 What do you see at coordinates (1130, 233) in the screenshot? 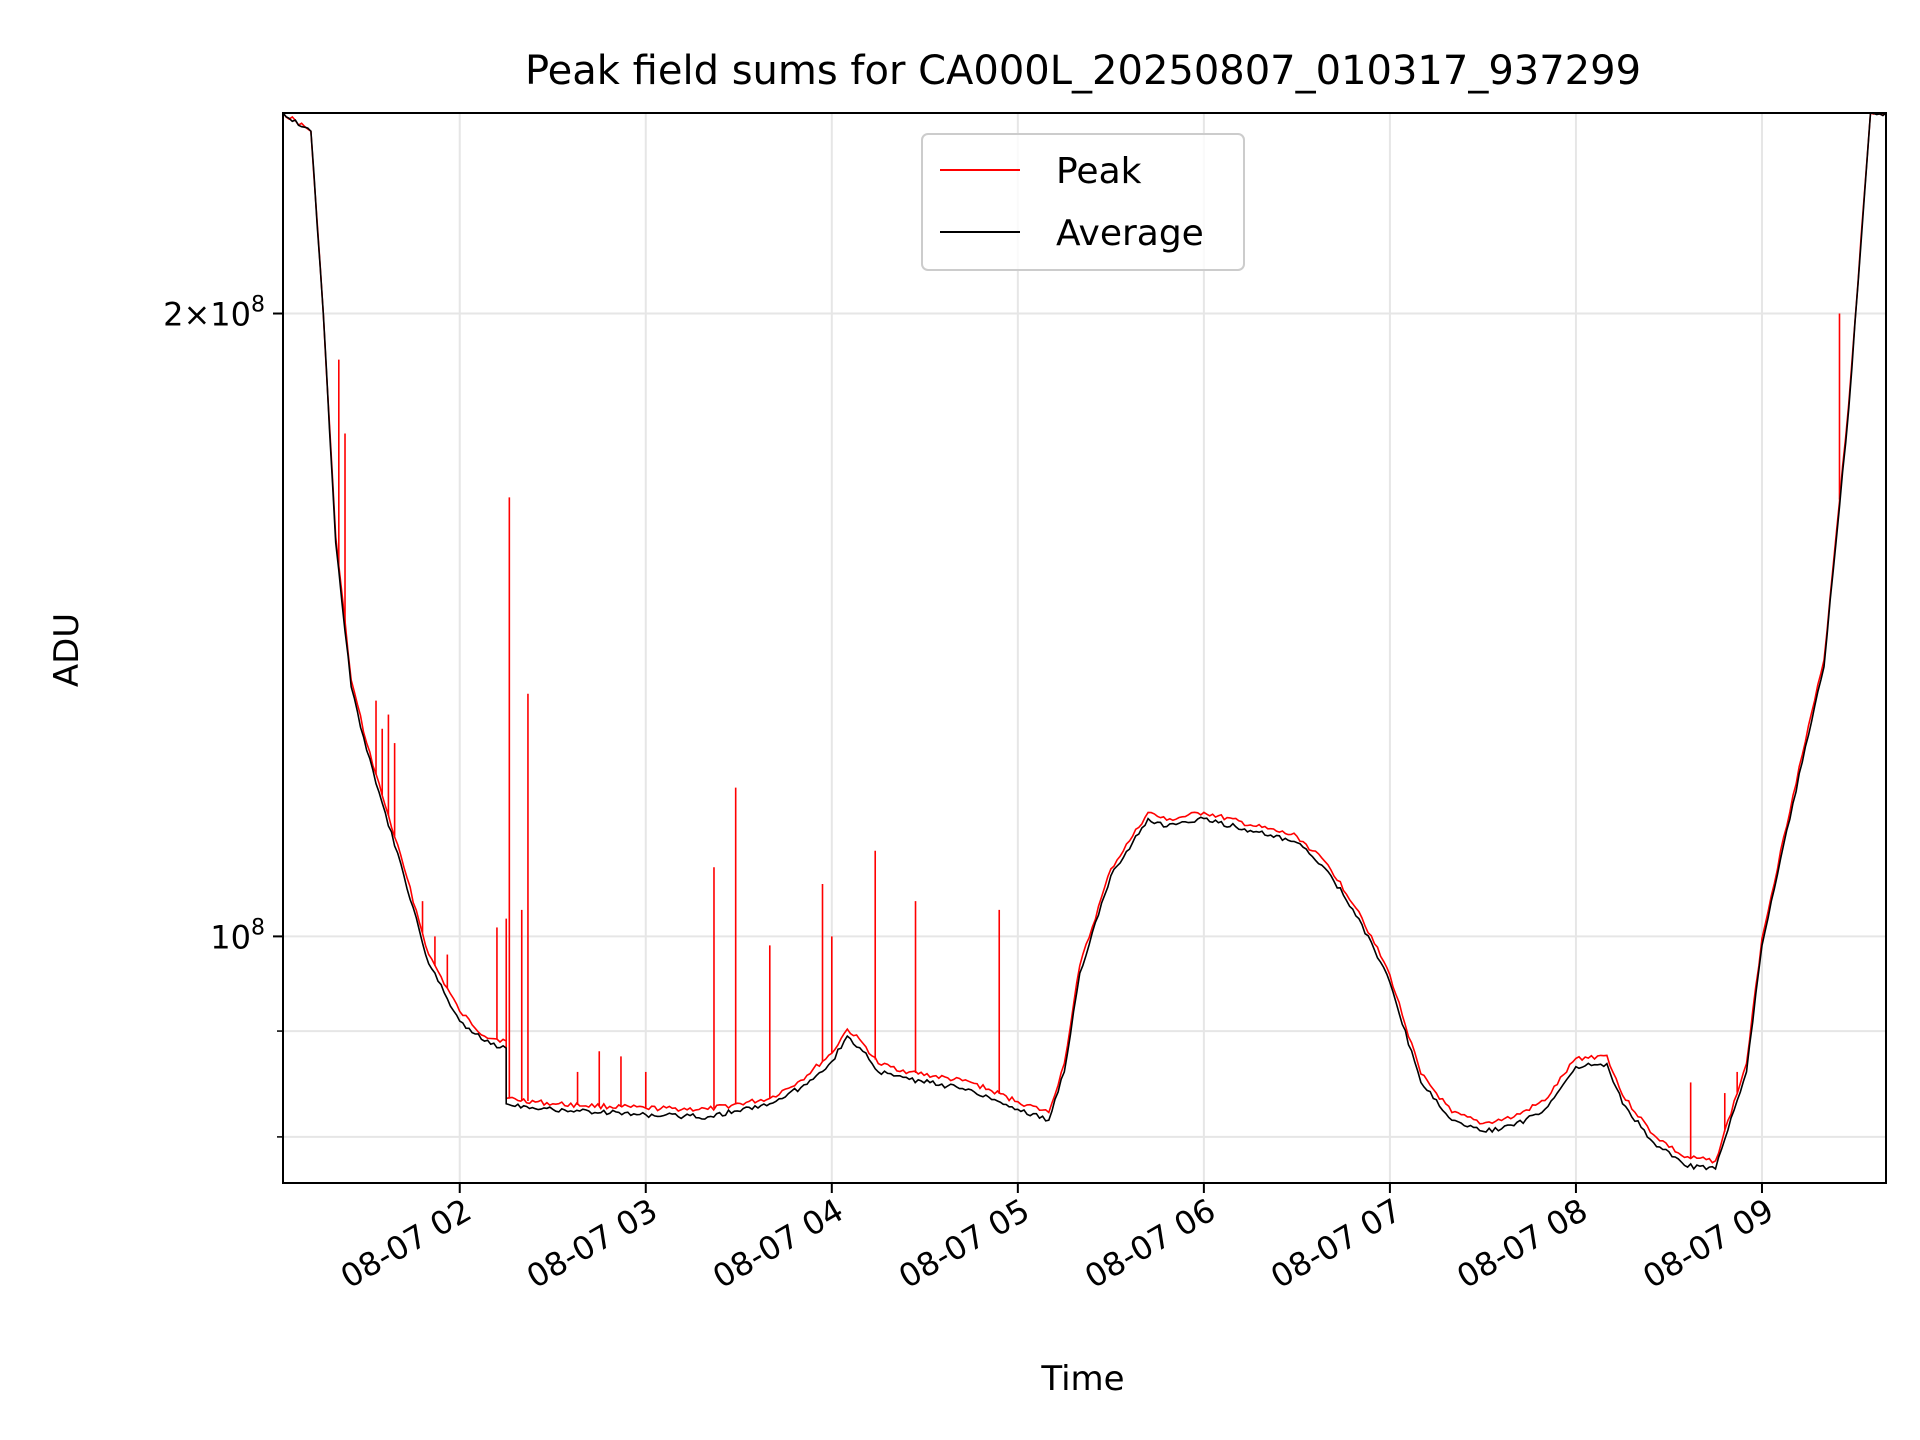
I see `legend-label-average: Average` at bounding box center [1130, 233].